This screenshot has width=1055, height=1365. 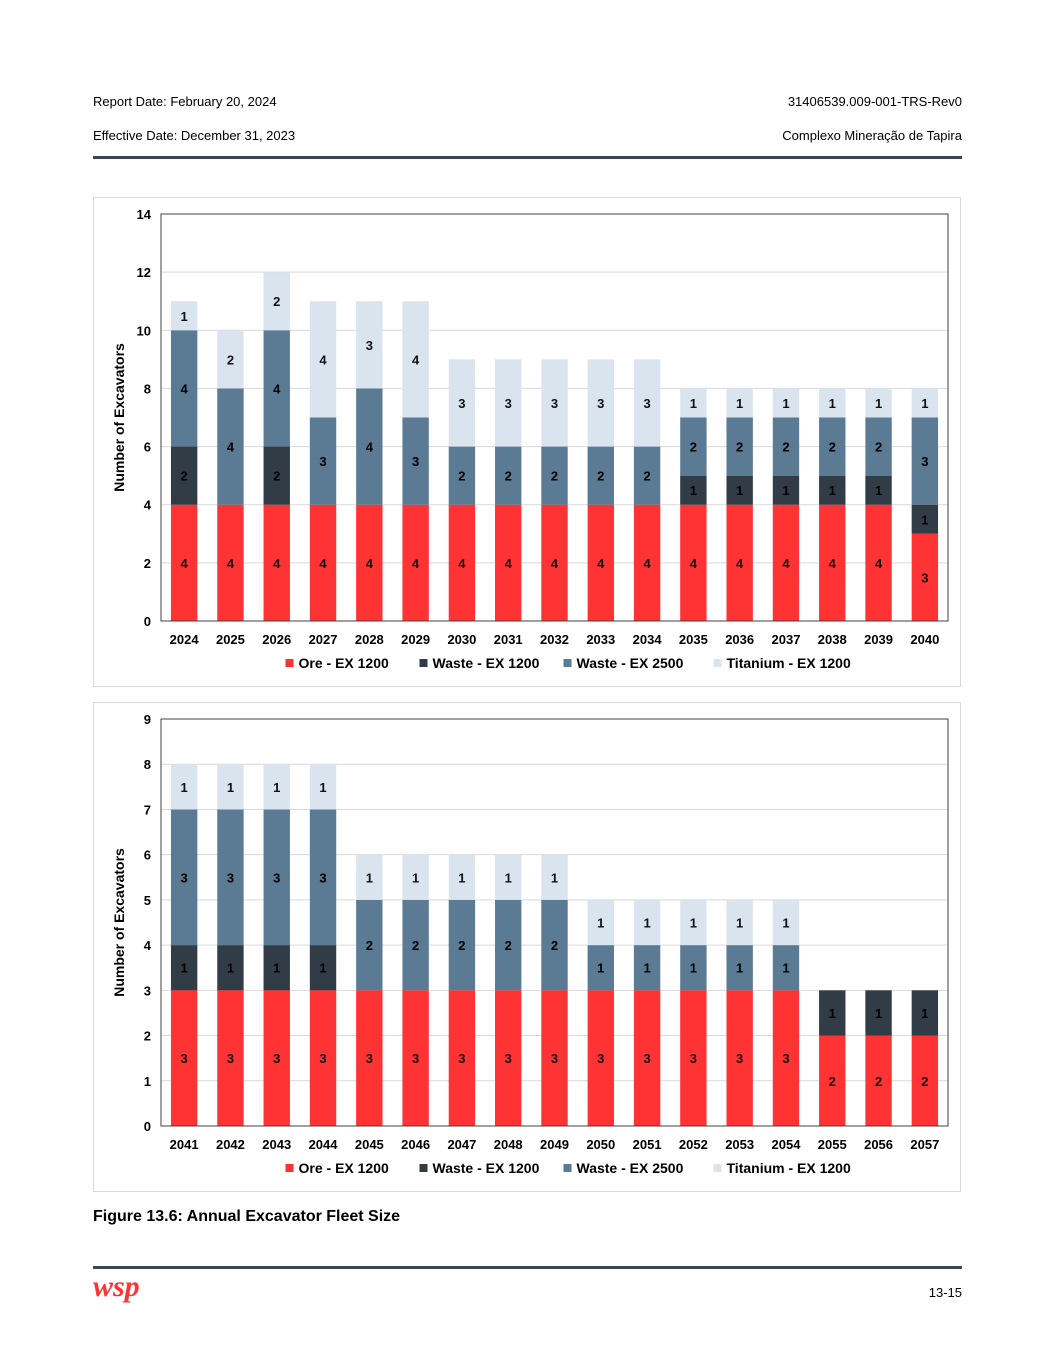 What do you see at coordinates (344, 1168) in the screenshot?
I see `legend-label: Ore - EX 1200` at bounding box center [344, 1168].